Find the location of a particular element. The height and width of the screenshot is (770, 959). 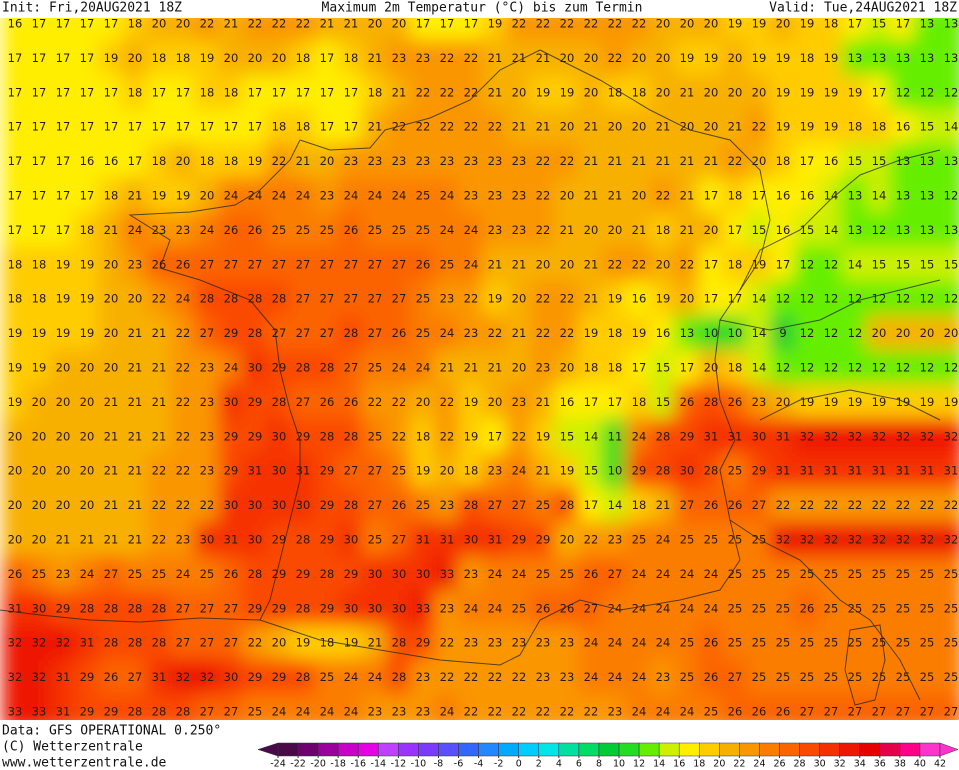

colorbar-label: 8 is located at coordinates (599, 764).